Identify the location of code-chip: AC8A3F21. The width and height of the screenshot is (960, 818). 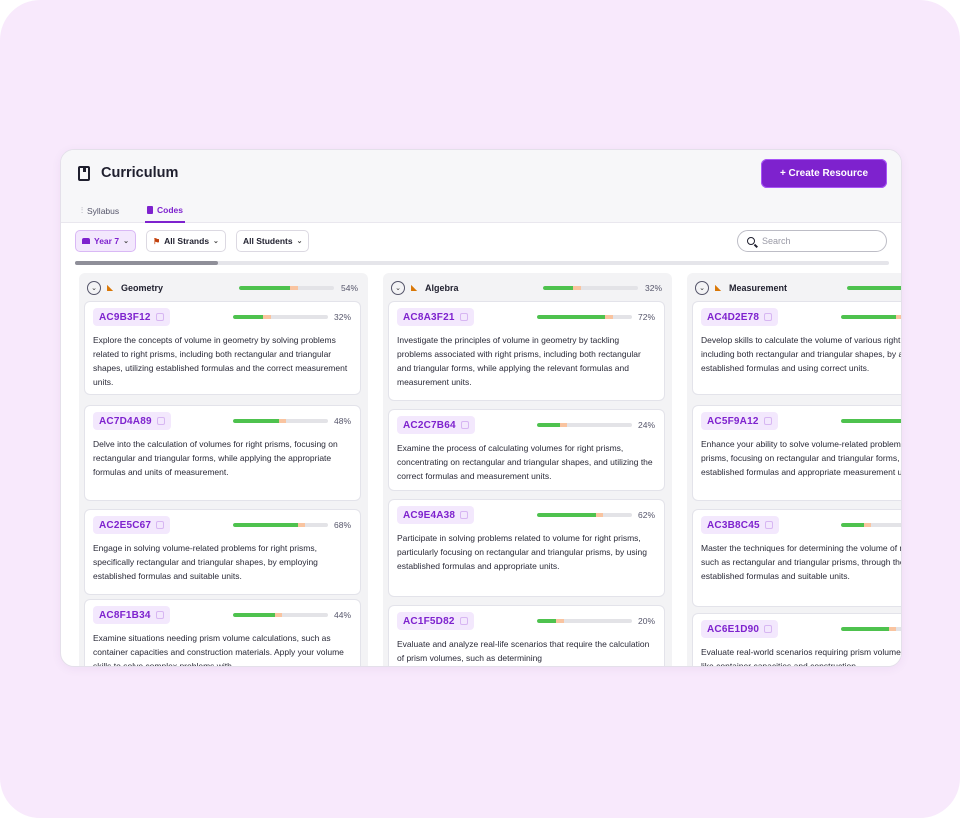
(435, 317).